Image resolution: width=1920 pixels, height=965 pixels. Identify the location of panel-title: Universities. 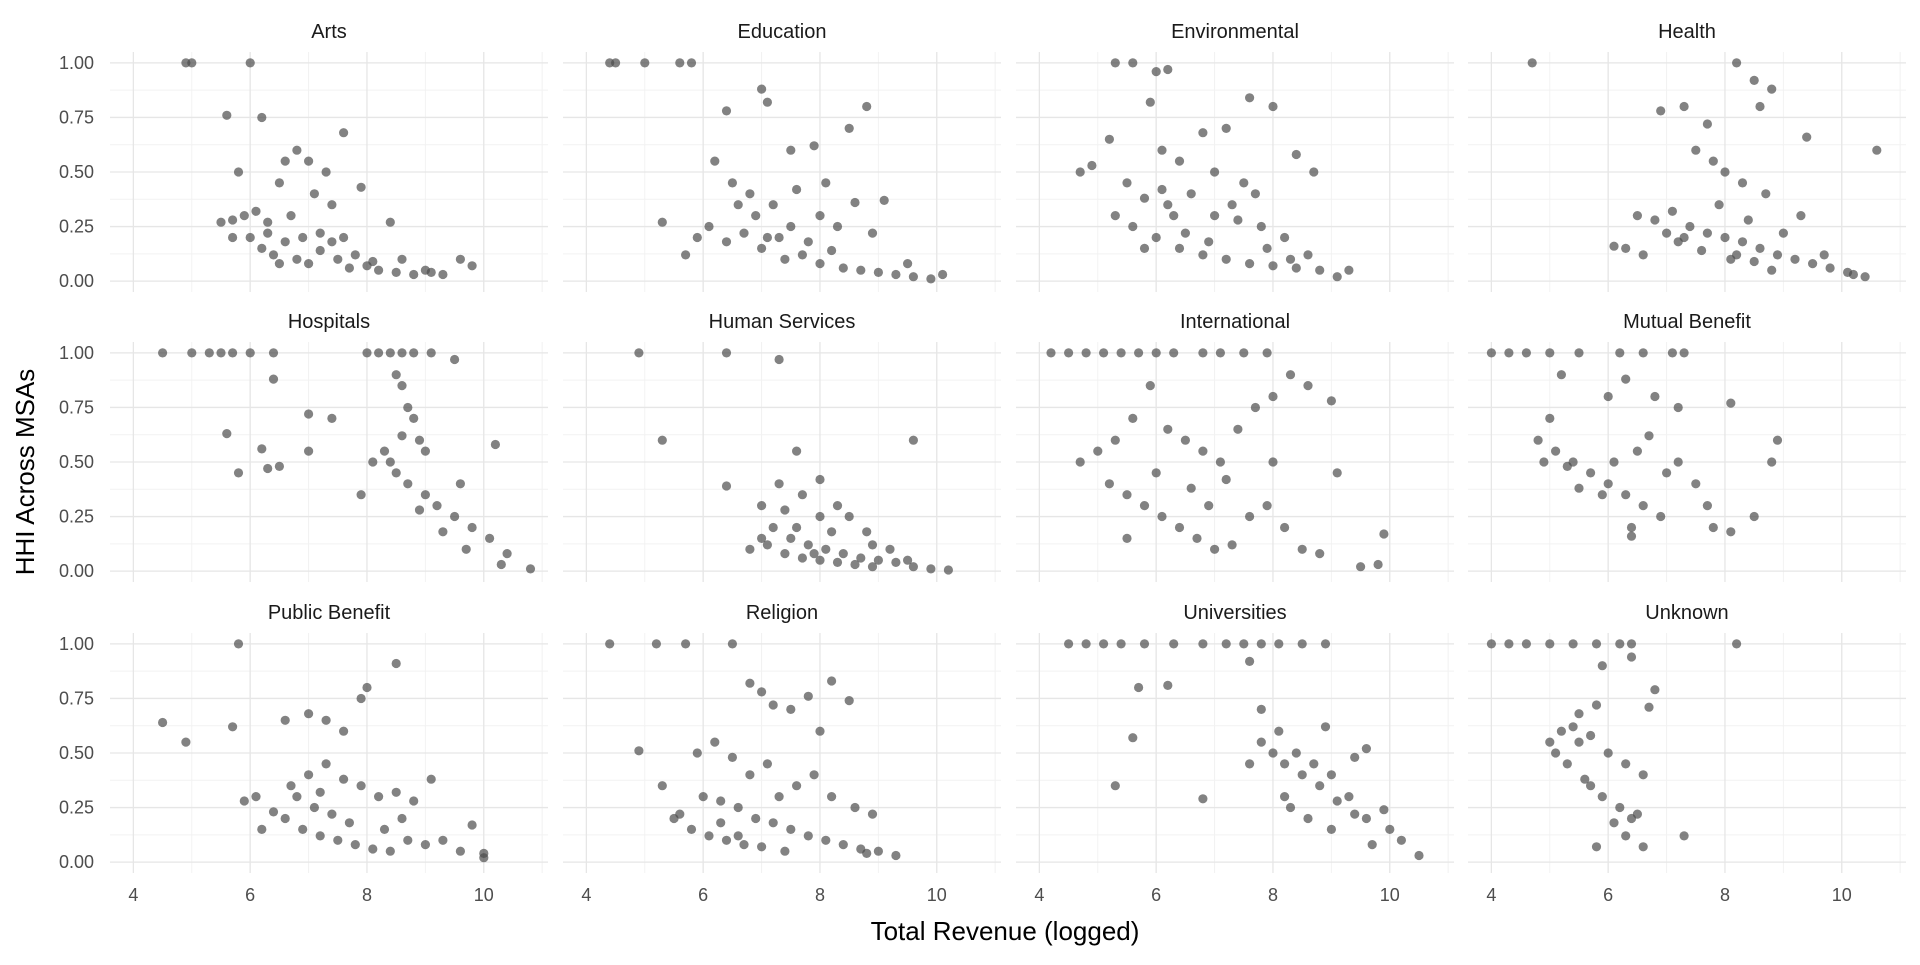
(1234, 613).